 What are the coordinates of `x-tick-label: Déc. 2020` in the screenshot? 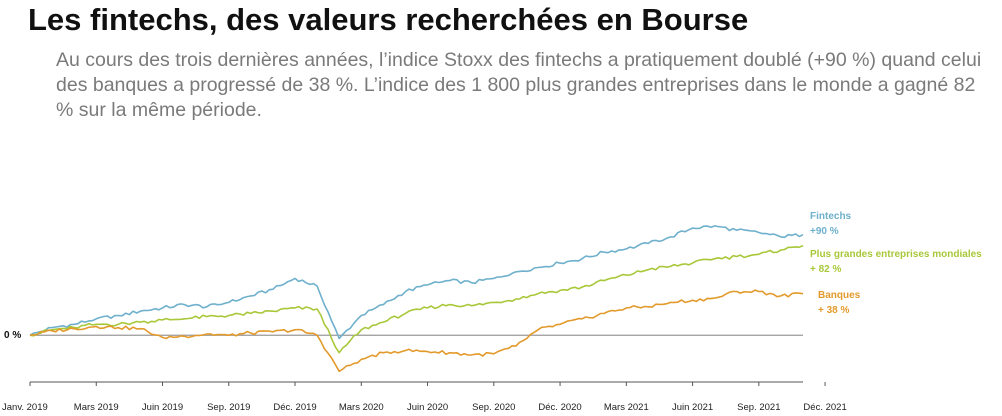 It's located at (559, 407).